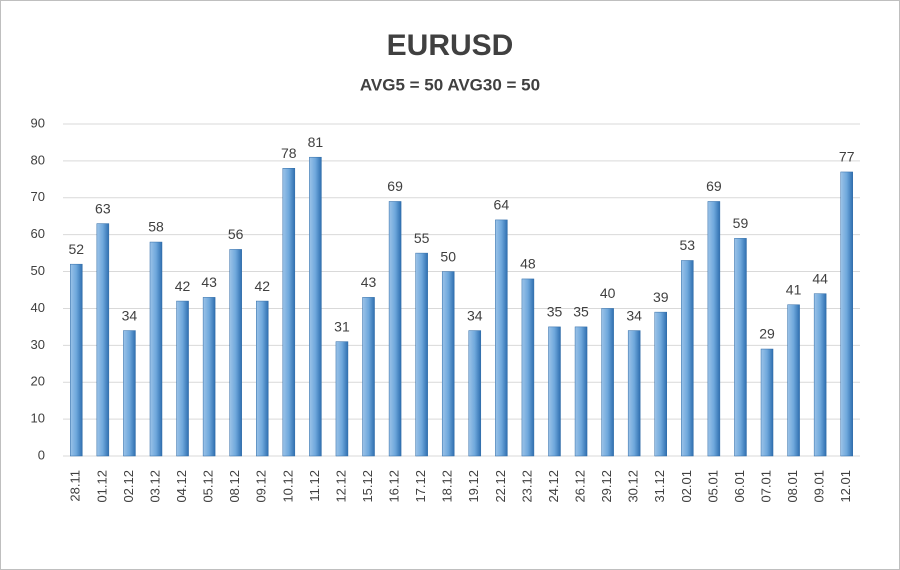  What do you see at coordinates (38, 270) in the screenshot?
I see `y-tick-label: 50` at bounding box center [38, 270].